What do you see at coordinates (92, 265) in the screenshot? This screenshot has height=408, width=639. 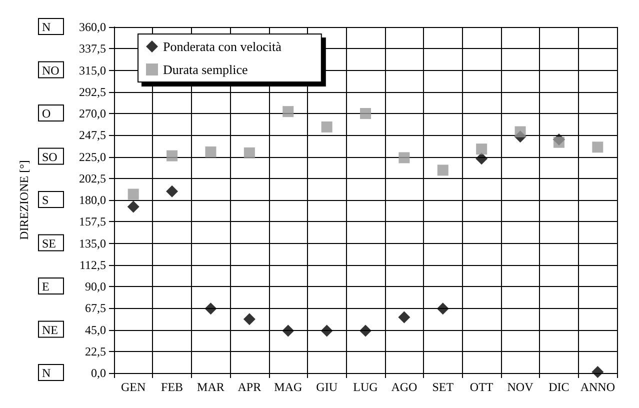 I see `y-tick-label: 112,5` at bounding box center [92, 265].